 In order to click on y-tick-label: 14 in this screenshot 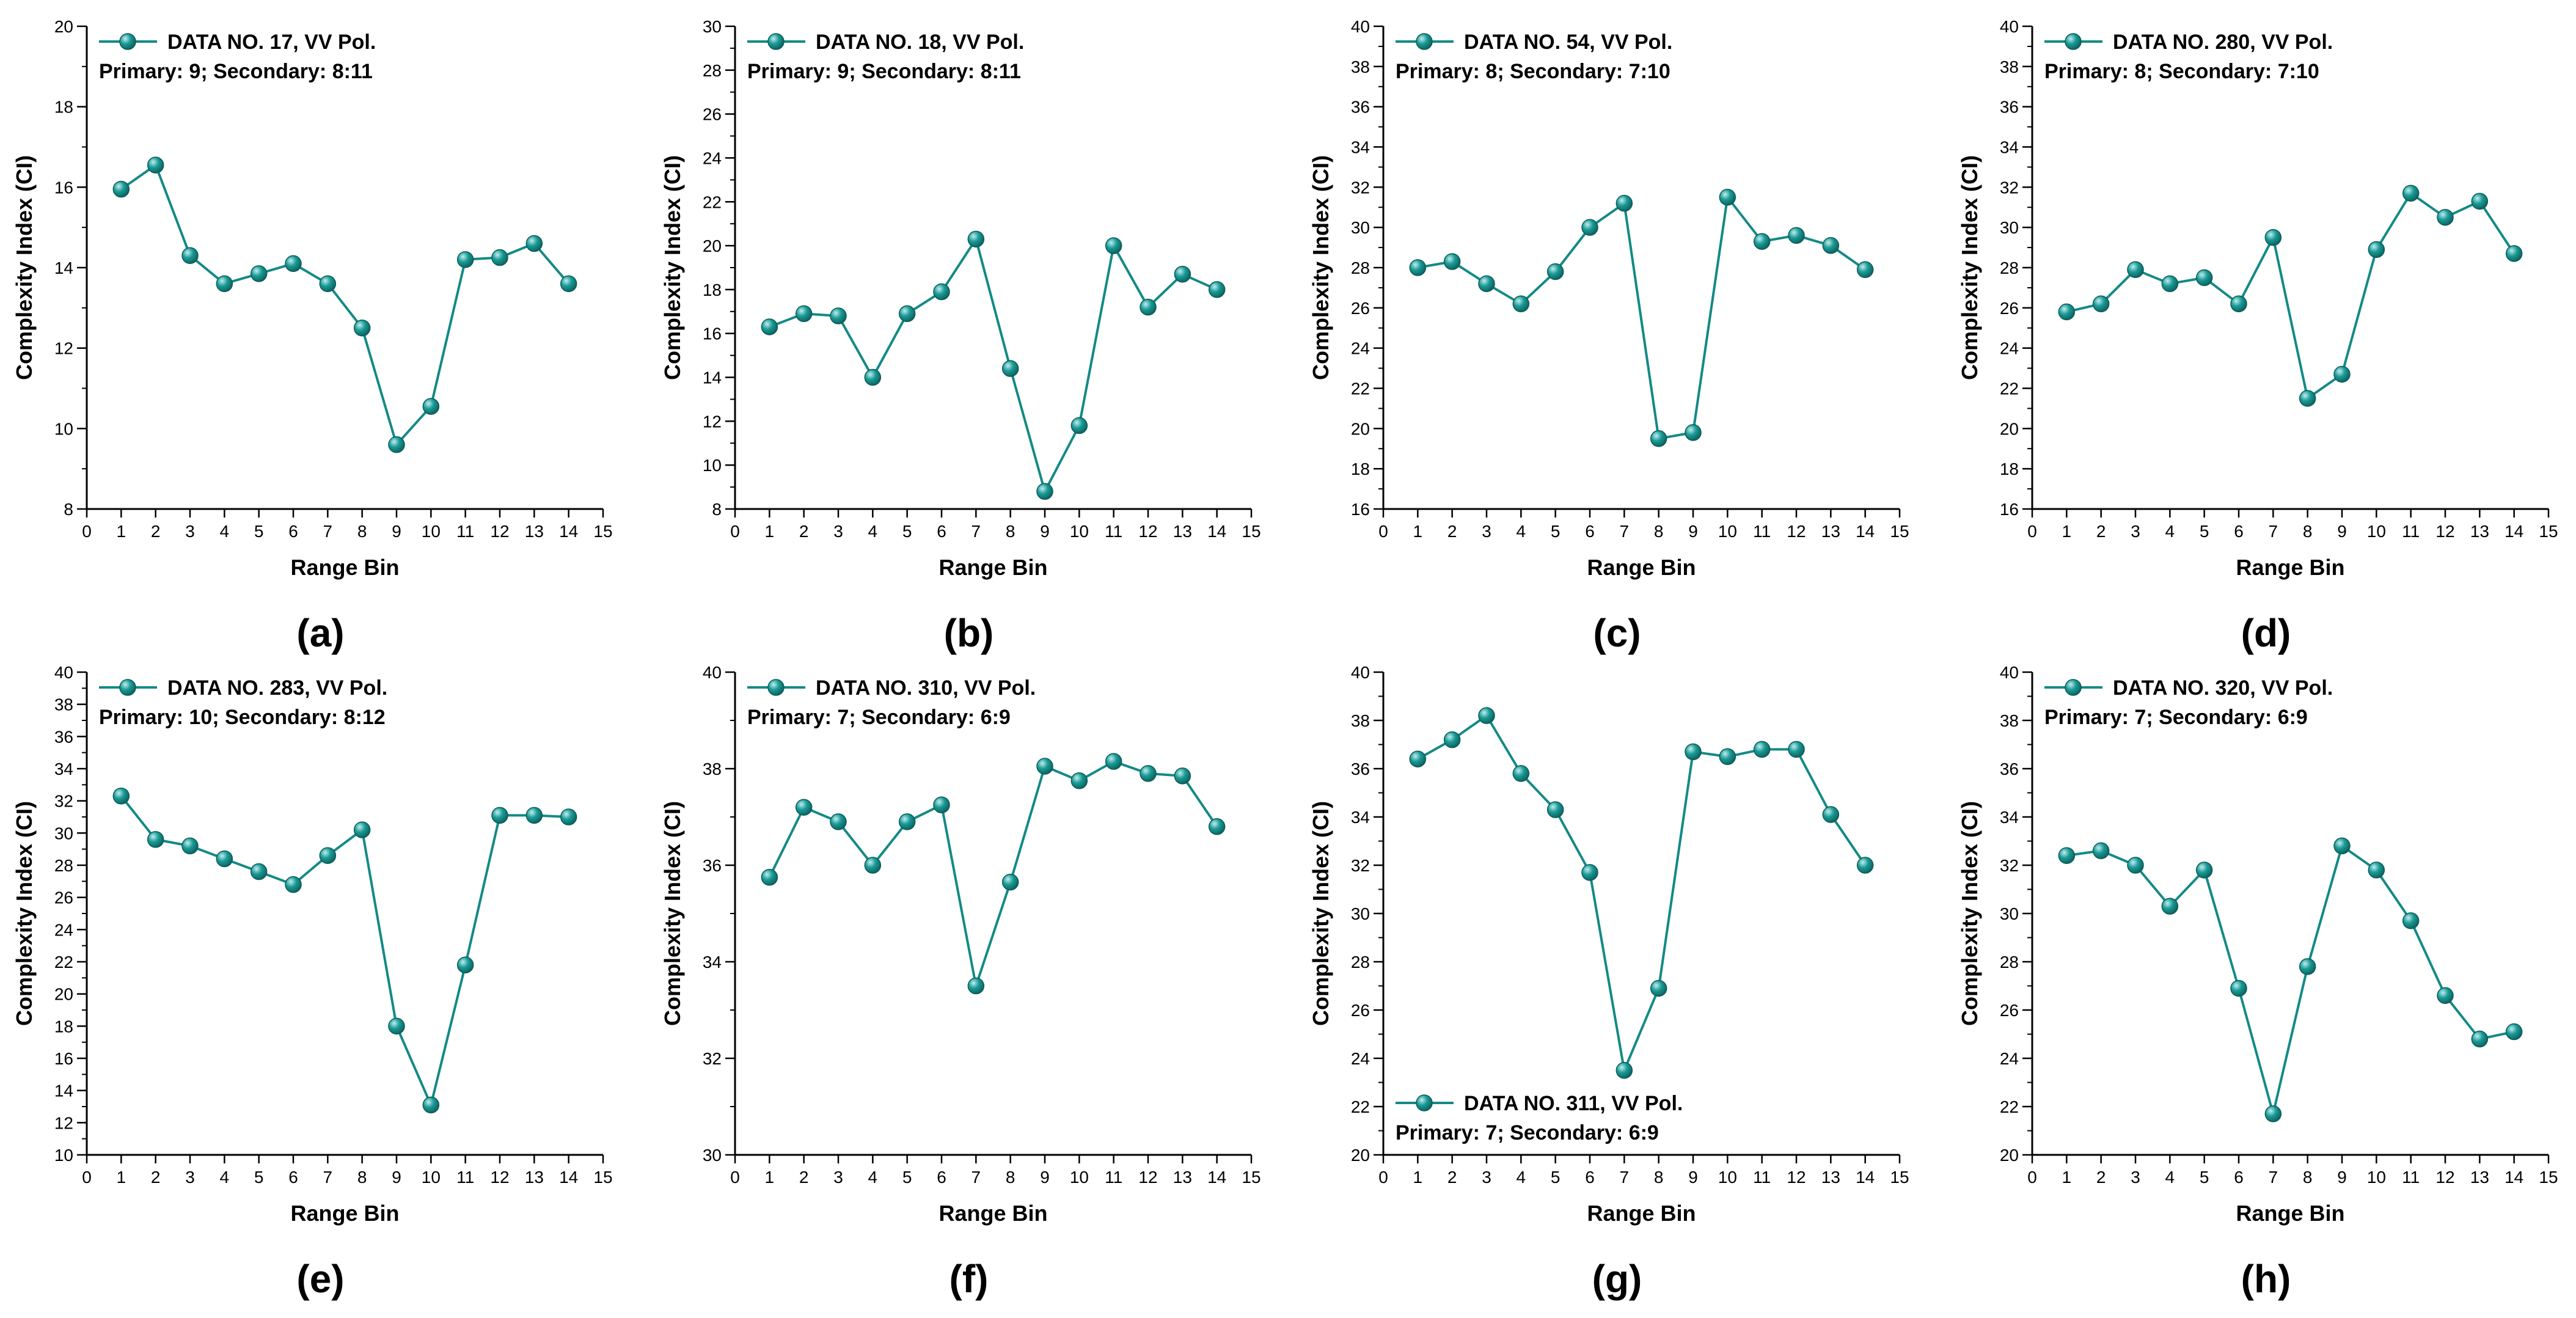, I will do `click(63, 267)`.